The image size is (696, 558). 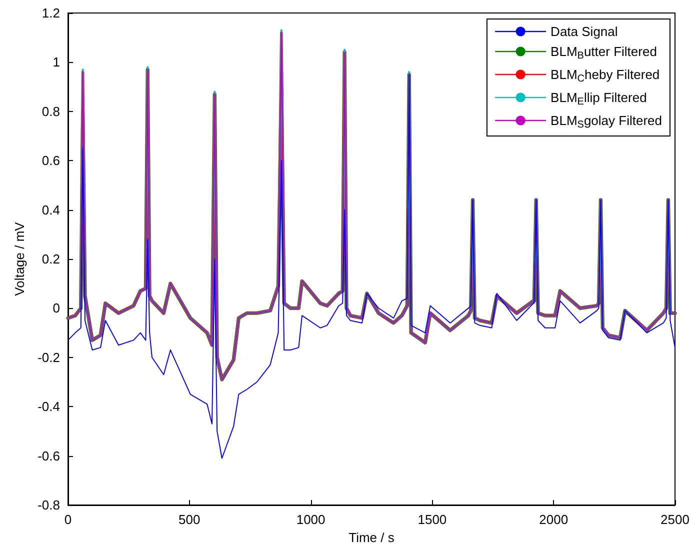 What do you see at coordinates (68, 519) in the screenshot?
I see `x-tick-label: 0` at bounding box center [68, 519].